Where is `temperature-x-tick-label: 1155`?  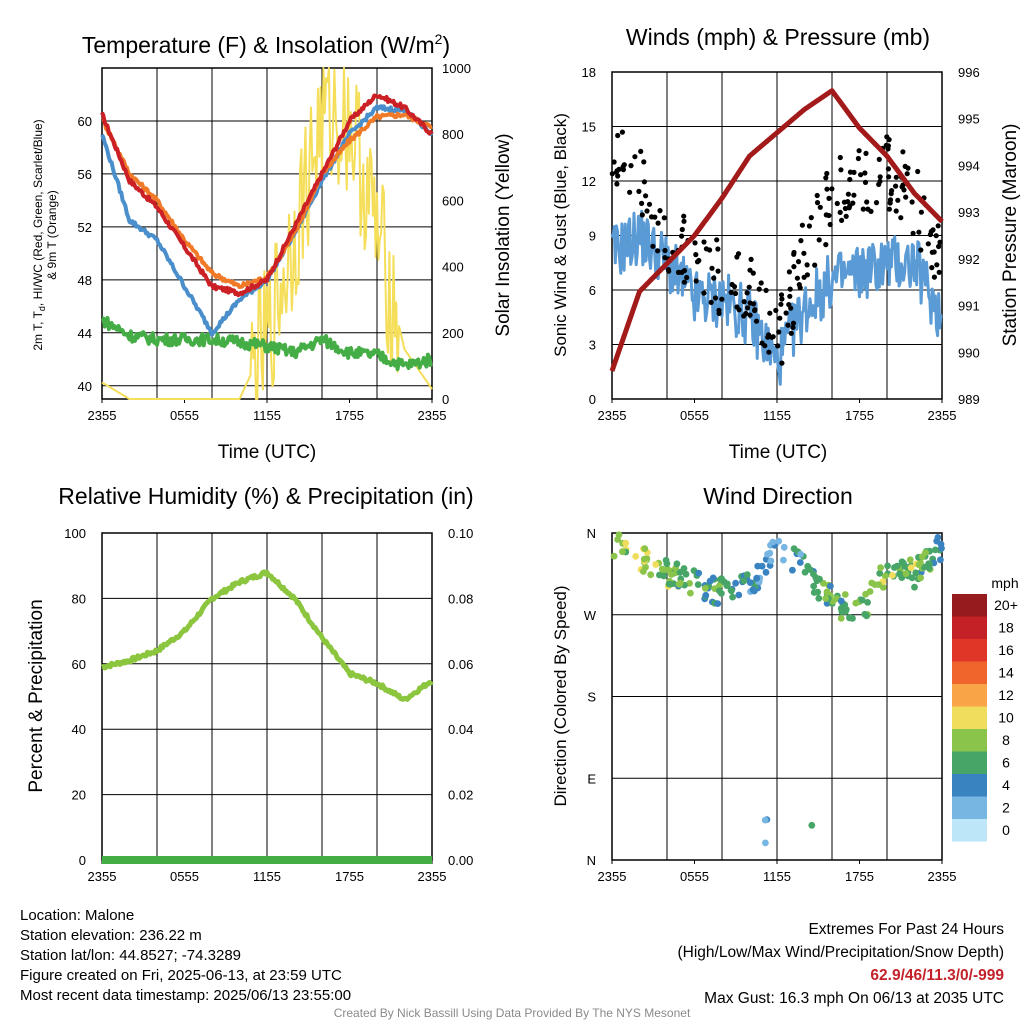
temperature-x-tick-label: 1155 is located at coordinates (267, 415).